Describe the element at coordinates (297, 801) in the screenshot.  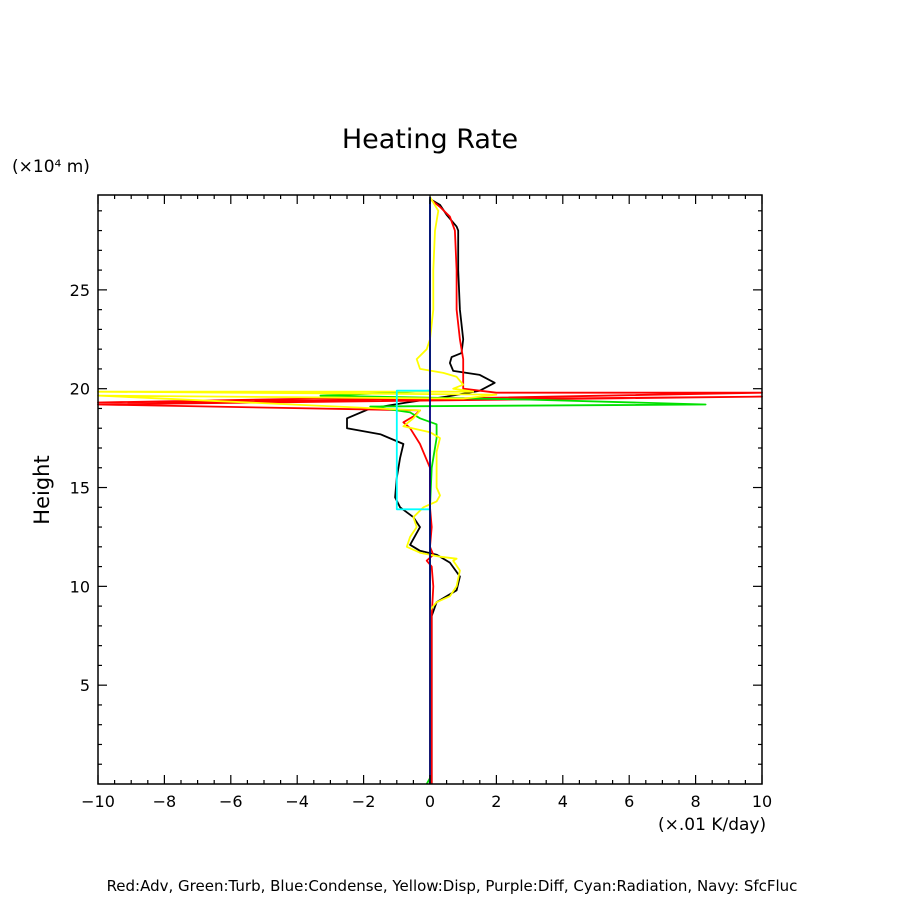
I see `x-tick-label: −4` at that location.